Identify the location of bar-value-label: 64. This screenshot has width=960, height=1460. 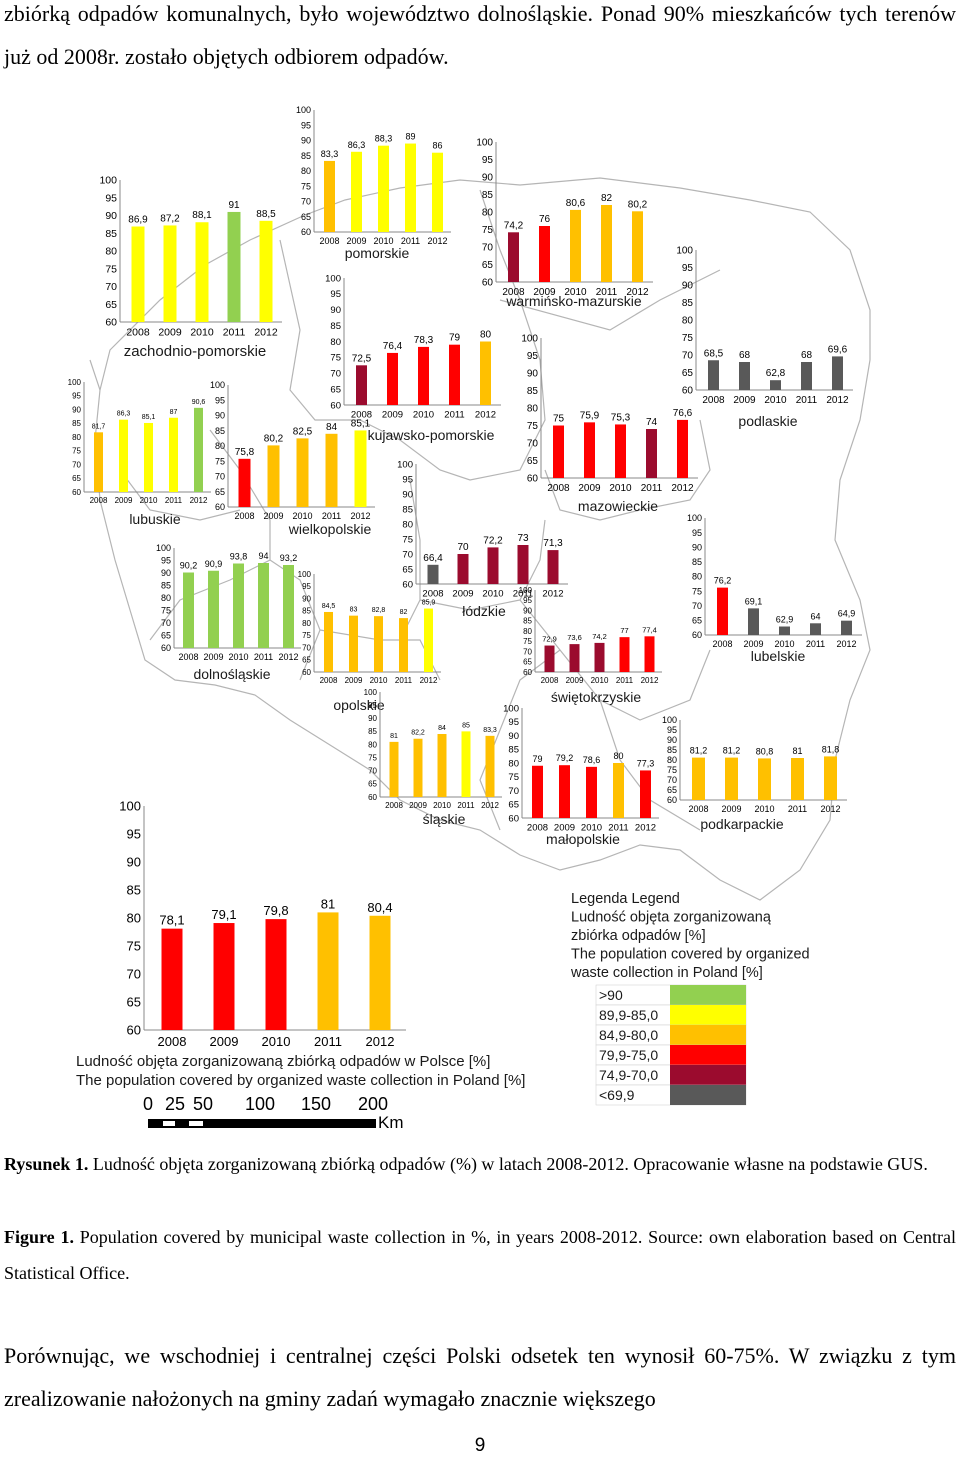
(815, 616).